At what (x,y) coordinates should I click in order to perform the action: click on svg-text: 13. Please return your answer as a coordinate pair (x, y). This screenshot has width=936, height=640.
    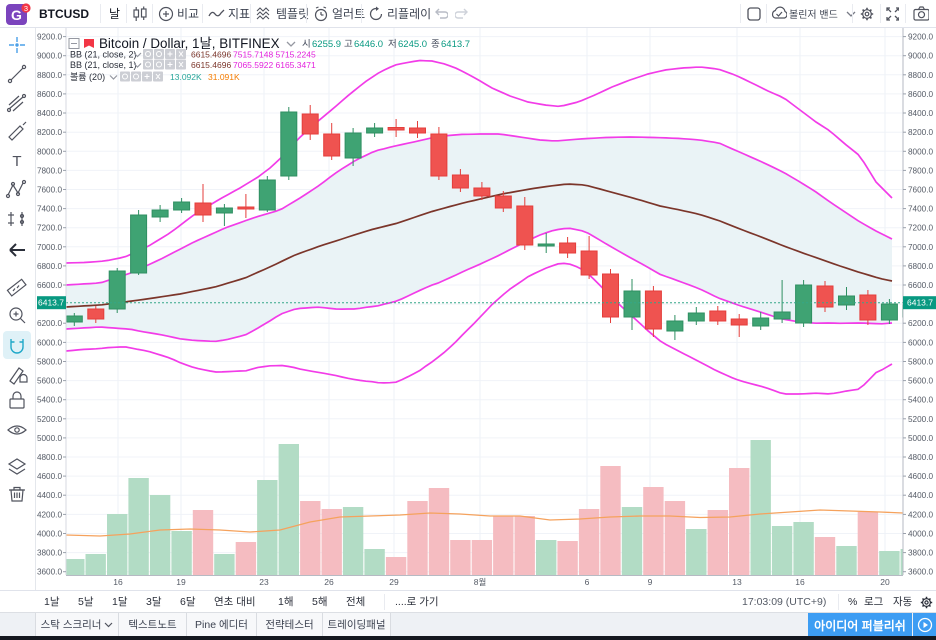
    Looking at the image, I should click on (737, 582).